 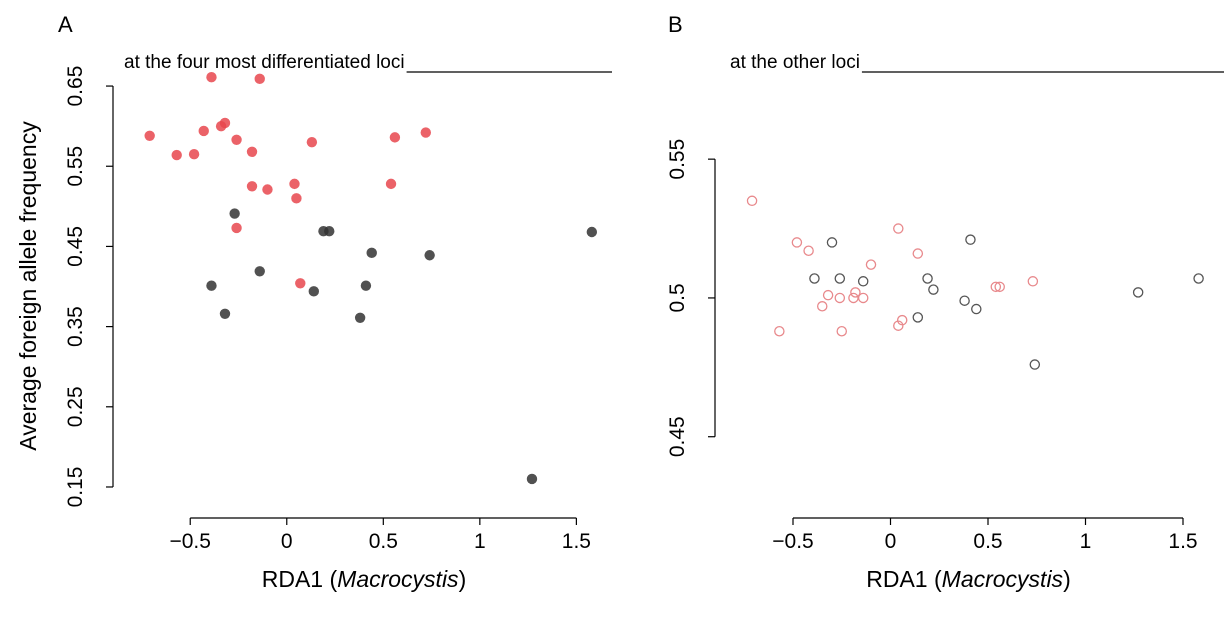 What do you see at coordinates (463, 579) in the screenshot?
I see `panel-a-x-axis-title-close: )` at bounding box center [463, 579].